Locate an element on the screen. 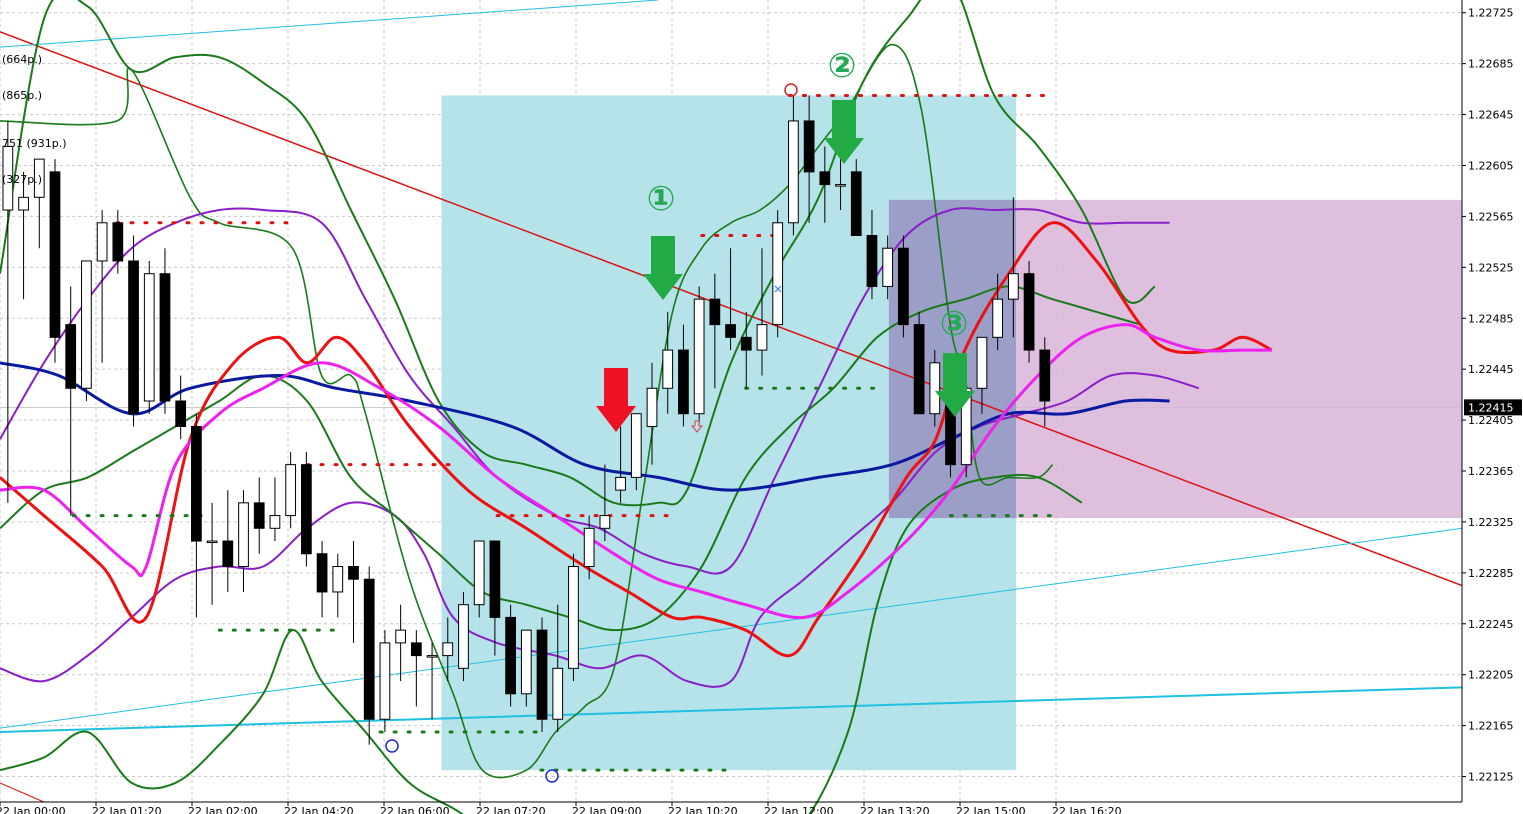 Image resolution: width=1523 pixels, height=814 pixels. level-label: (865p.) is located at coordinates (22, 95).